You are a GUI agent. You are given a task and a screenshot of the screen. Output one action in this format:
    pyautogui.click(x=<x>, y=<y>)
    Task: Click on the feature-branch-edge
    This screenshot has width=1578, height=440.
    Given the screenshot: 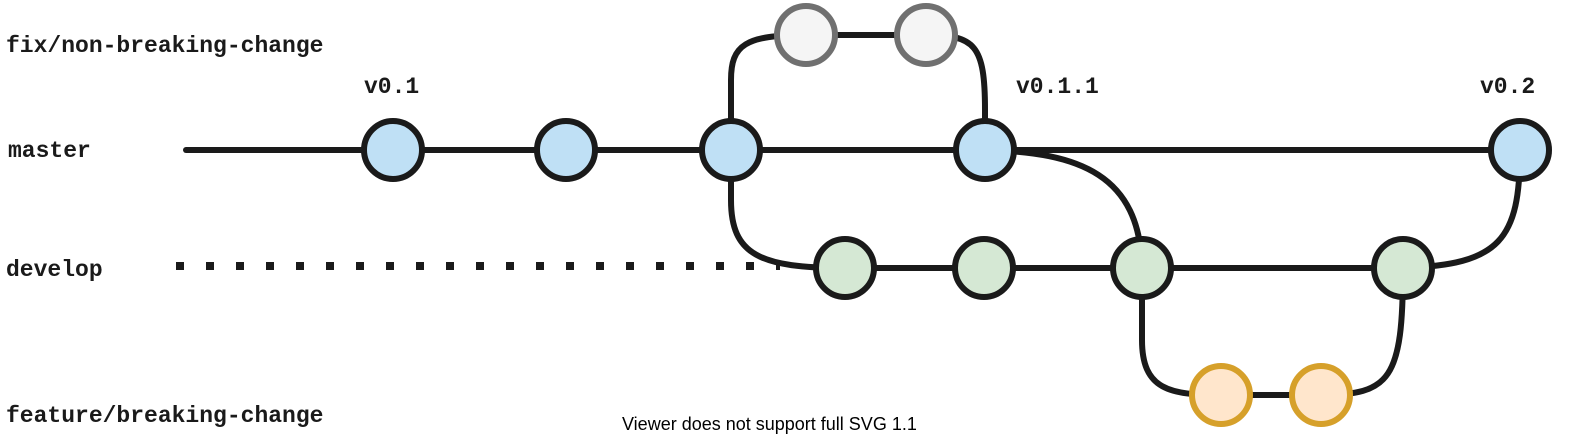 What is the action you would take?
    pyautogui.click(x=1272, y=331)
    